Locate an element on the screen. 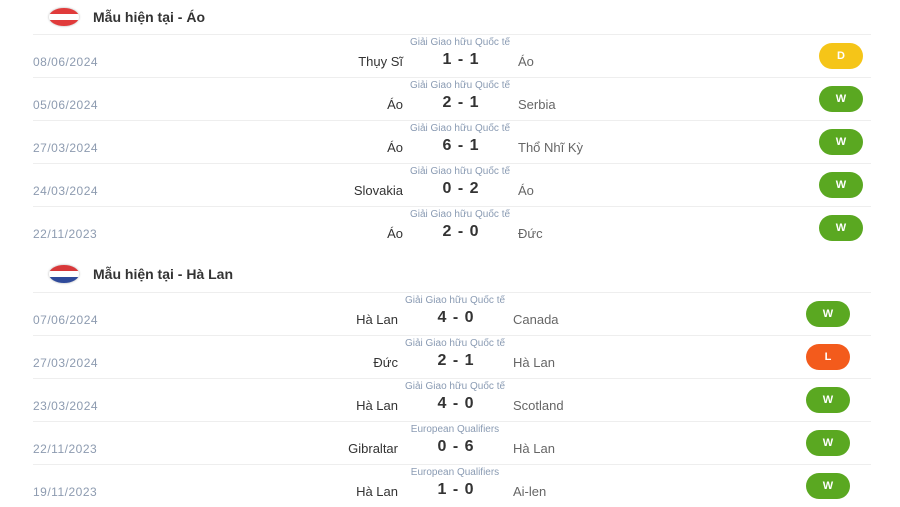 The width and height of the screenshot is (900, 507). match-score: 1 - 0 is located at coordinates (456, 489).